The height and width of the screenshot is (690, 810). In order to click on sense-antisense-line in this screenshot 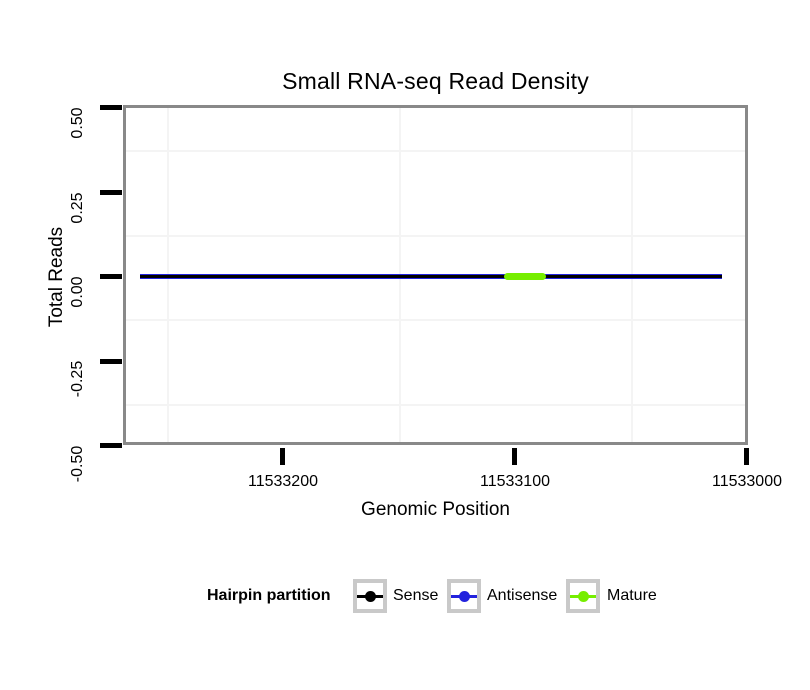, I will do `click(431, 276)`.